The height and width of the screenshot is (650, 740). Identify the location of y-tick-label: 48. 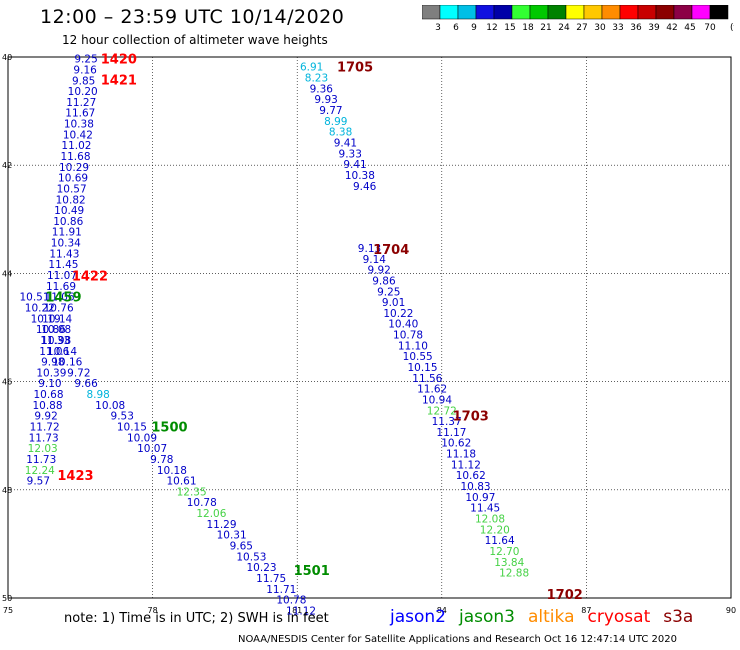
(7, 490).